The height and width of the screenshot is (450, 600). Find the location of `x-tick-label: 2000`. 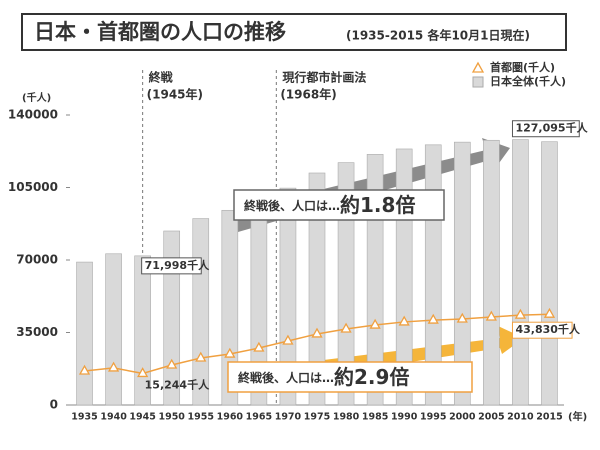

x-tick-label: 2000 is located at coordinates (462, 417).